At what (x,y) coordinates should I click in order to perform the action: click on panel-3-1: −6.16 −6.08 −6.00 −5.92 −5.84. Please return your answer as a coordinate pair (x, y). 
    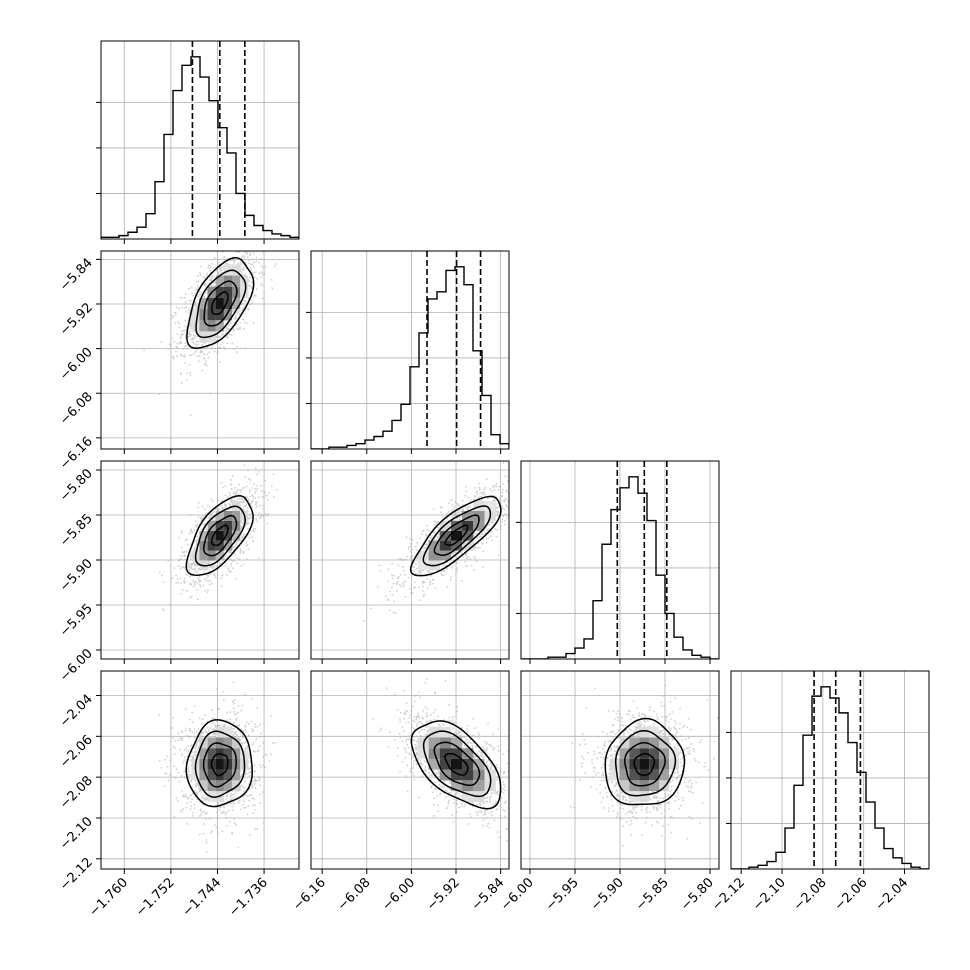
    Looking at the image, I should click on (400, 792).